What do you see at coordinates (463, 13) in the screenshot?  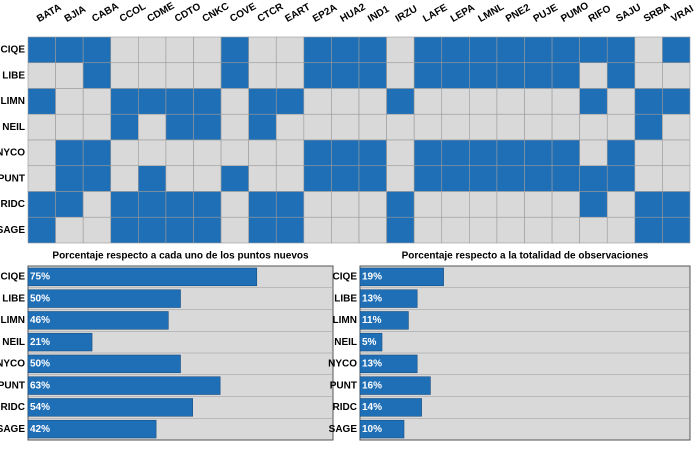 I see `column-label: LEPA` at bounding box center [463, 13].